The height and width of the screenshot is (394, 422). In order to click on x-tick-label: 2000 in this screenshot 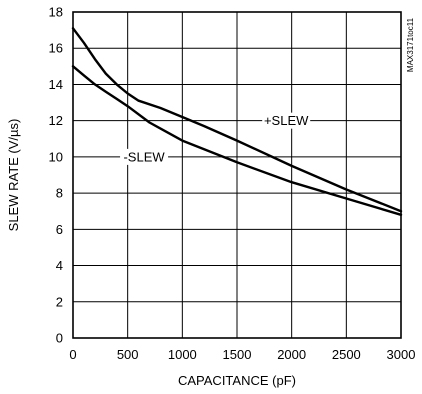, I will do `click(291, 354)`.